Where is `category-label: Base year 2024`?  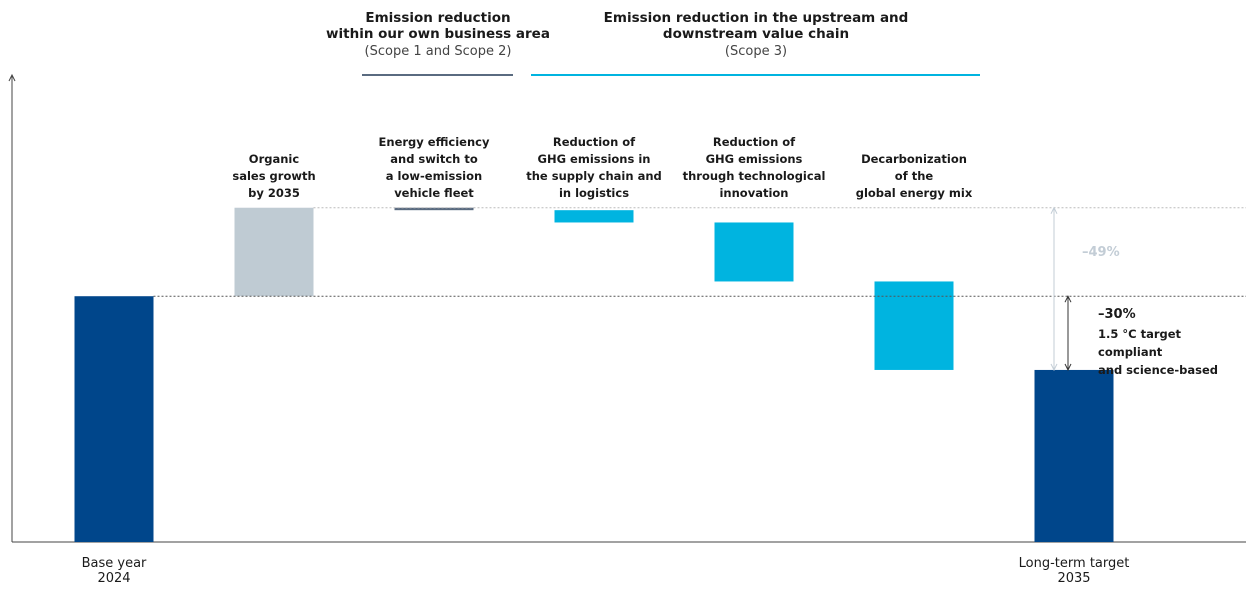
category-label: Base year 2024 is located at coordinates (114, 571).